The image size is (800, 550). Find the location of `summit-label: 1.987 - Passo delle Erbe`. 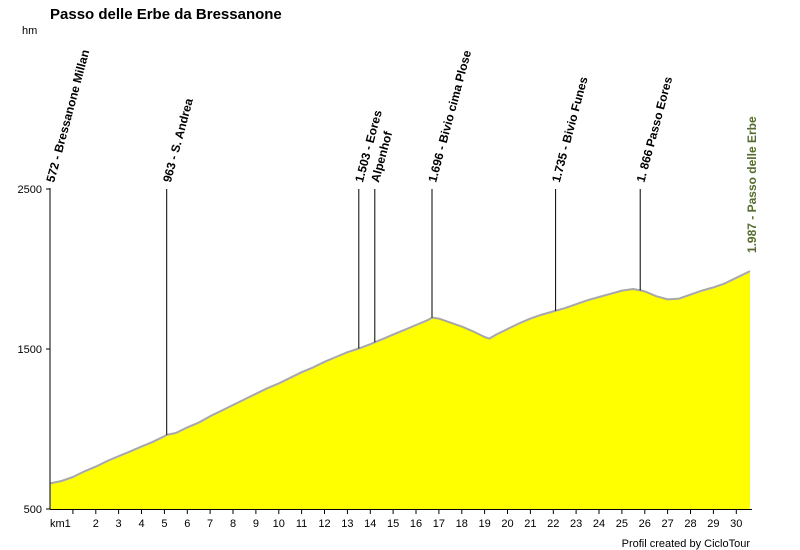

summit-label: 1.987 - Passo delle Erbe is located at coordinates (752, 184).